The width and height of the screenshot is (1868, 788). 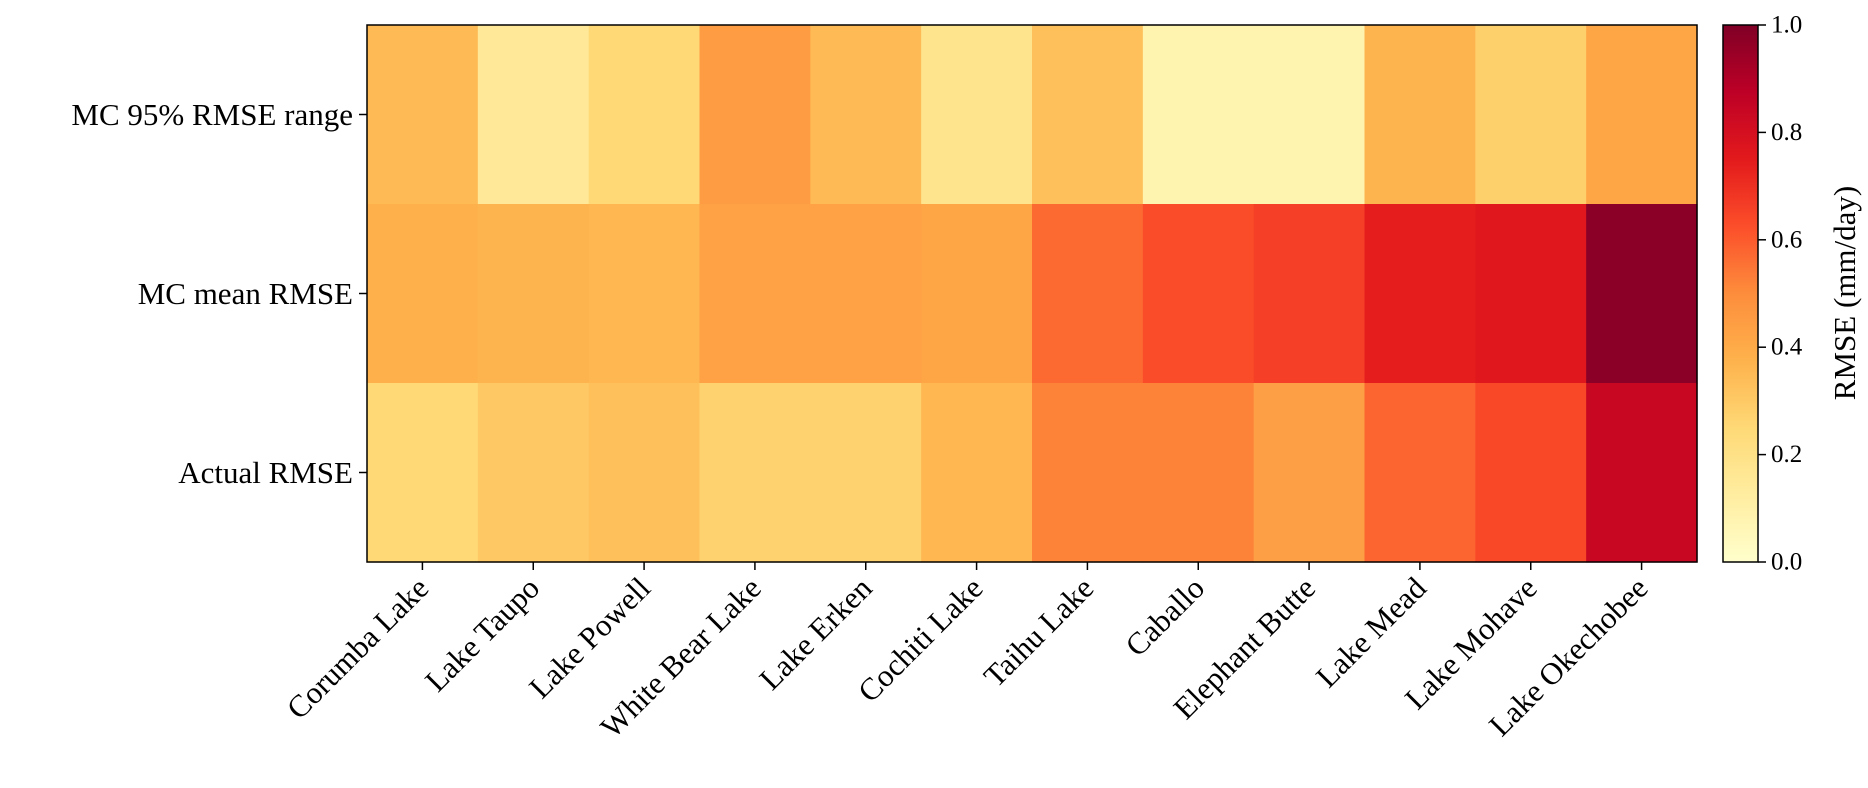 I want to click on colorbar-ticks: 0.0 0.2 0.4 0.6 0.8 1.0, so click(x=1780, y=294).